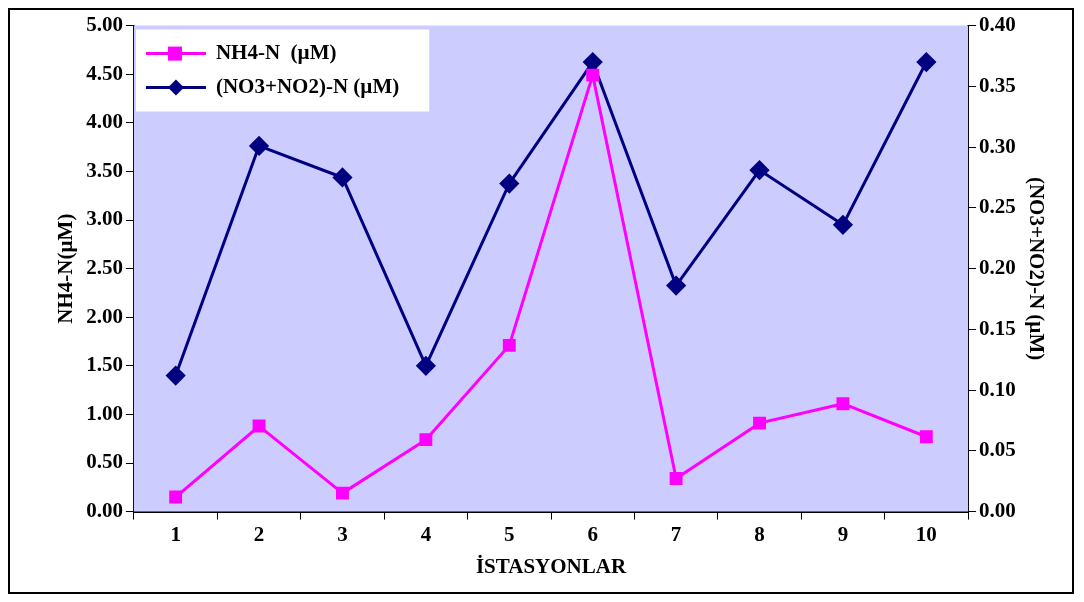  Describe the element at coordinates (104, 364) in the screenshot. I see `y-tick-label: 1.50` at that location.